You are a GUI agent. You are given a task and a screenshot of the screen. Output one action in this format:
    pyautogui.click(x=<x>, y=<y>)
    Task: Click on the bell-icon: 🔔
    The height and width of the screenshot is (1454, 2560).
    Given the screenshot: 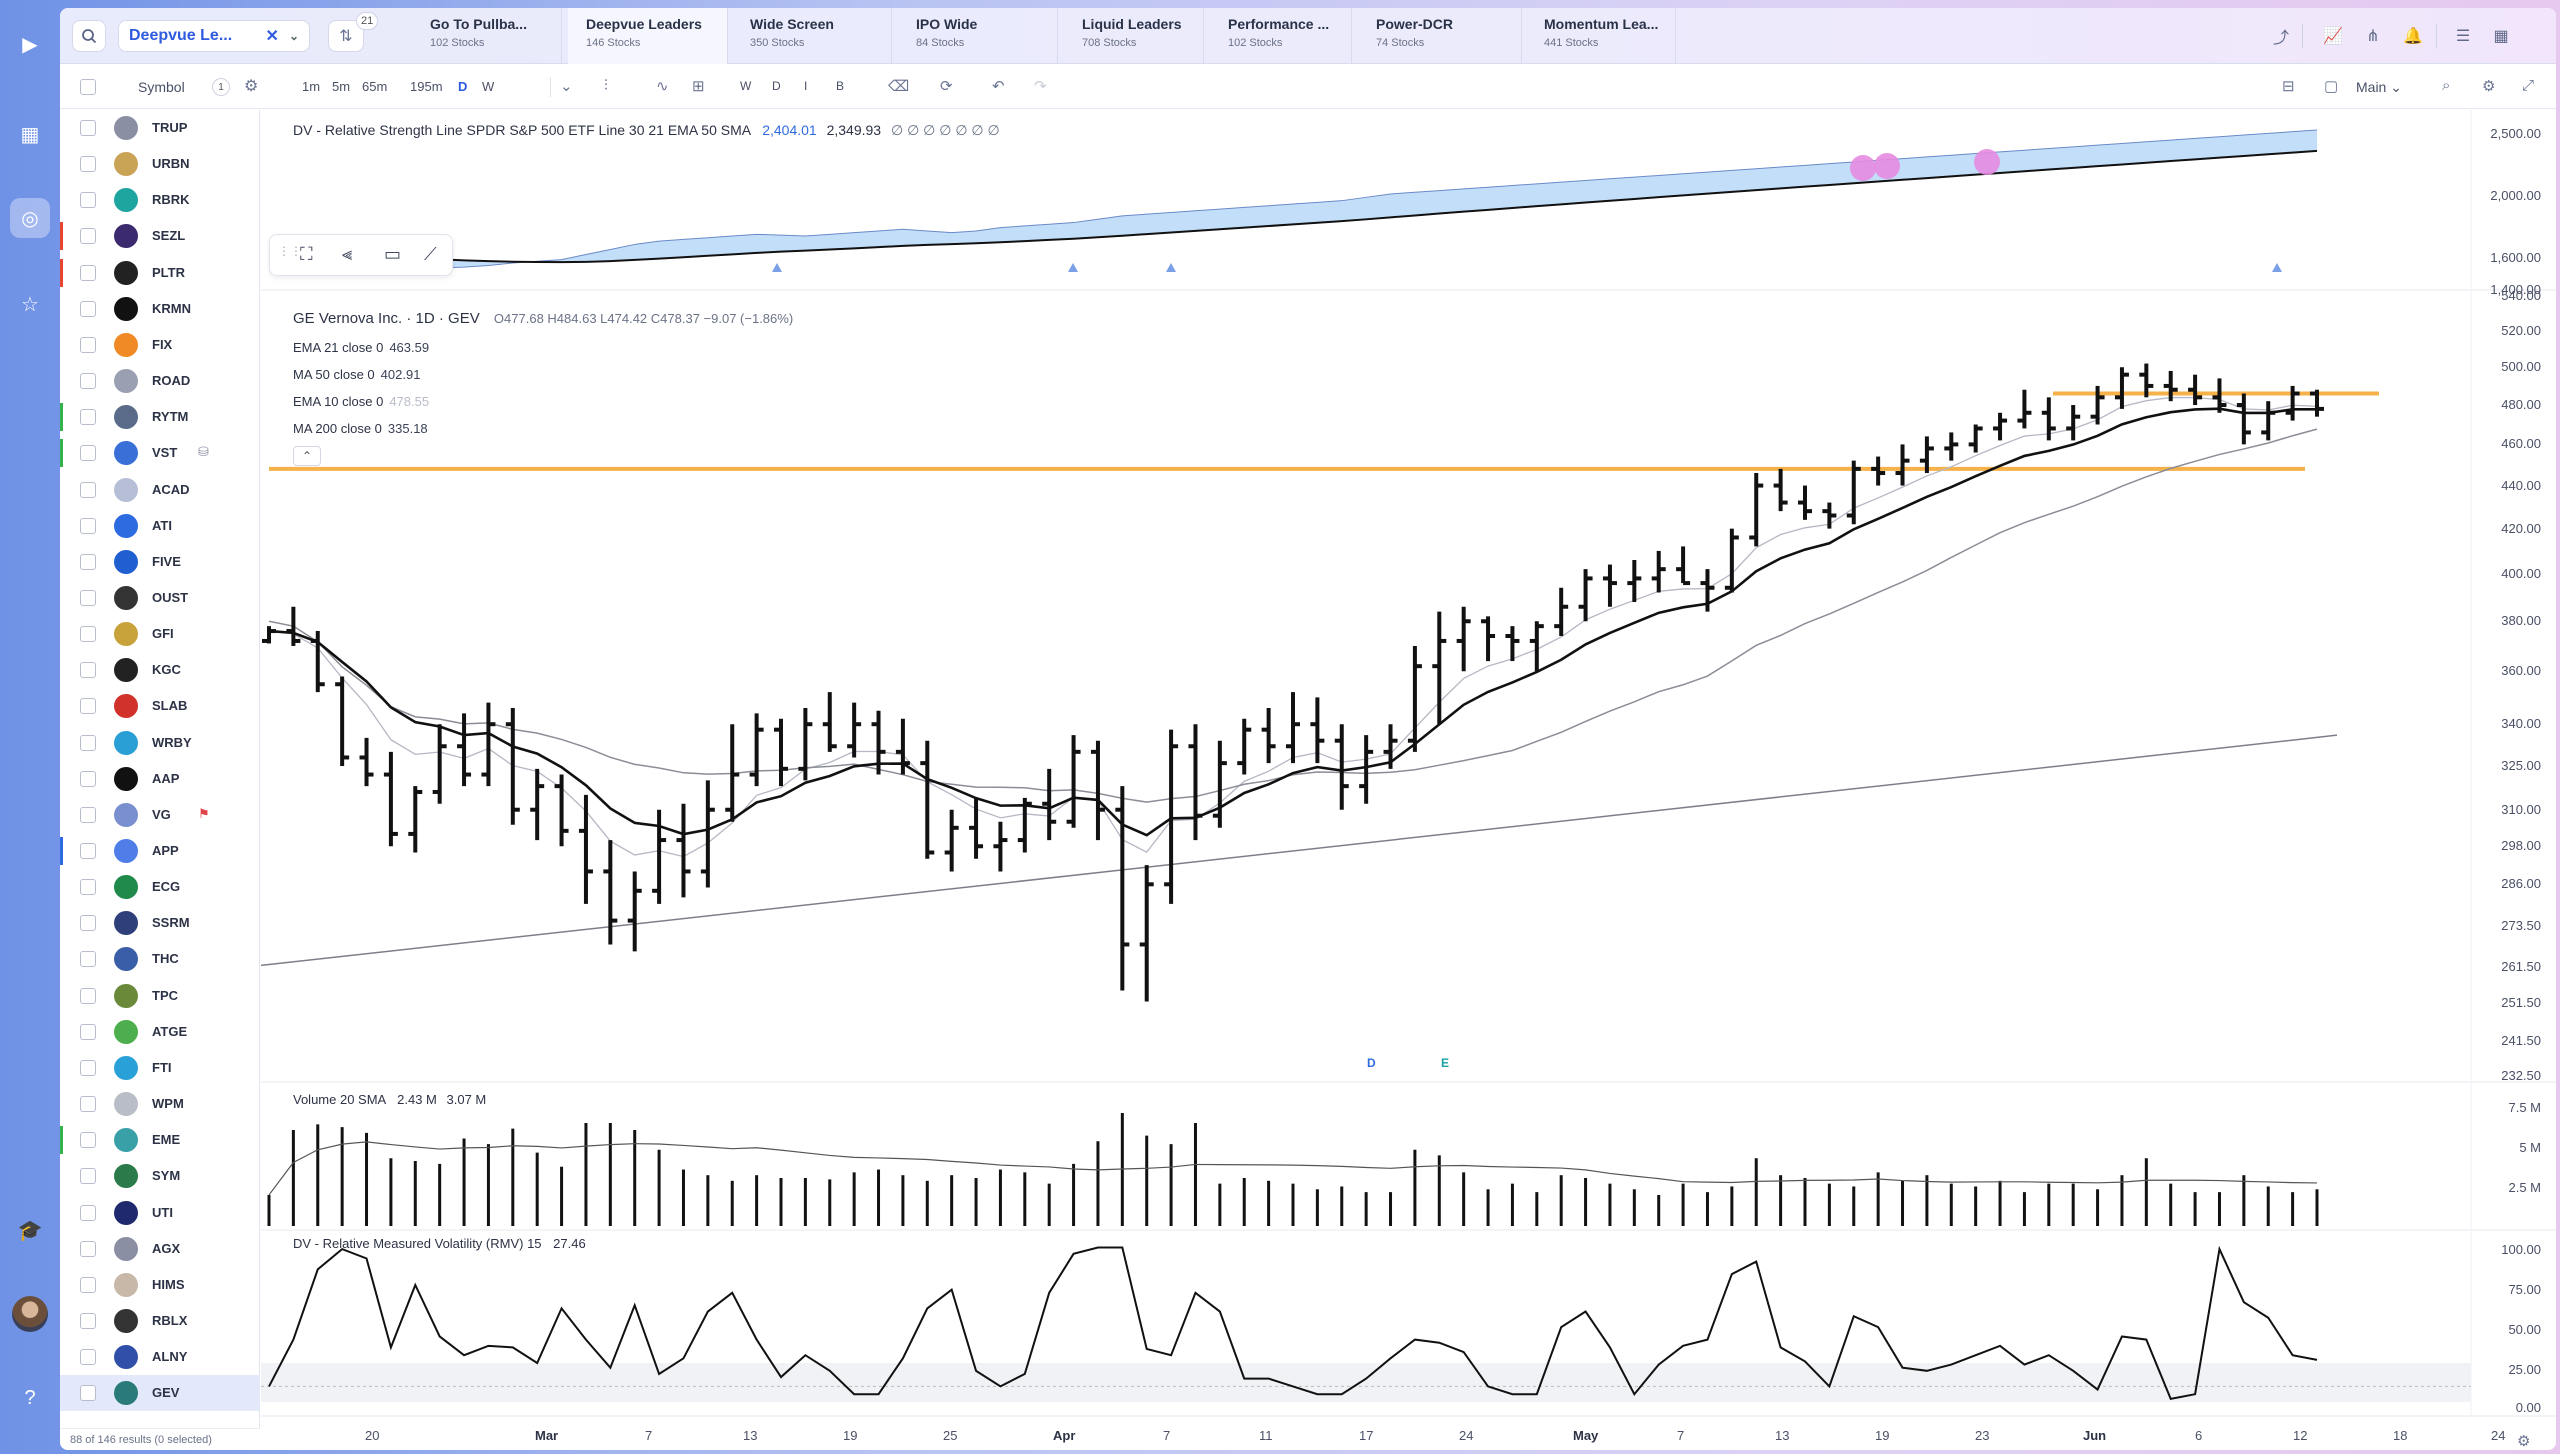 What is the action you would take?
    pyautogui.click(x=2413, y=36)
    